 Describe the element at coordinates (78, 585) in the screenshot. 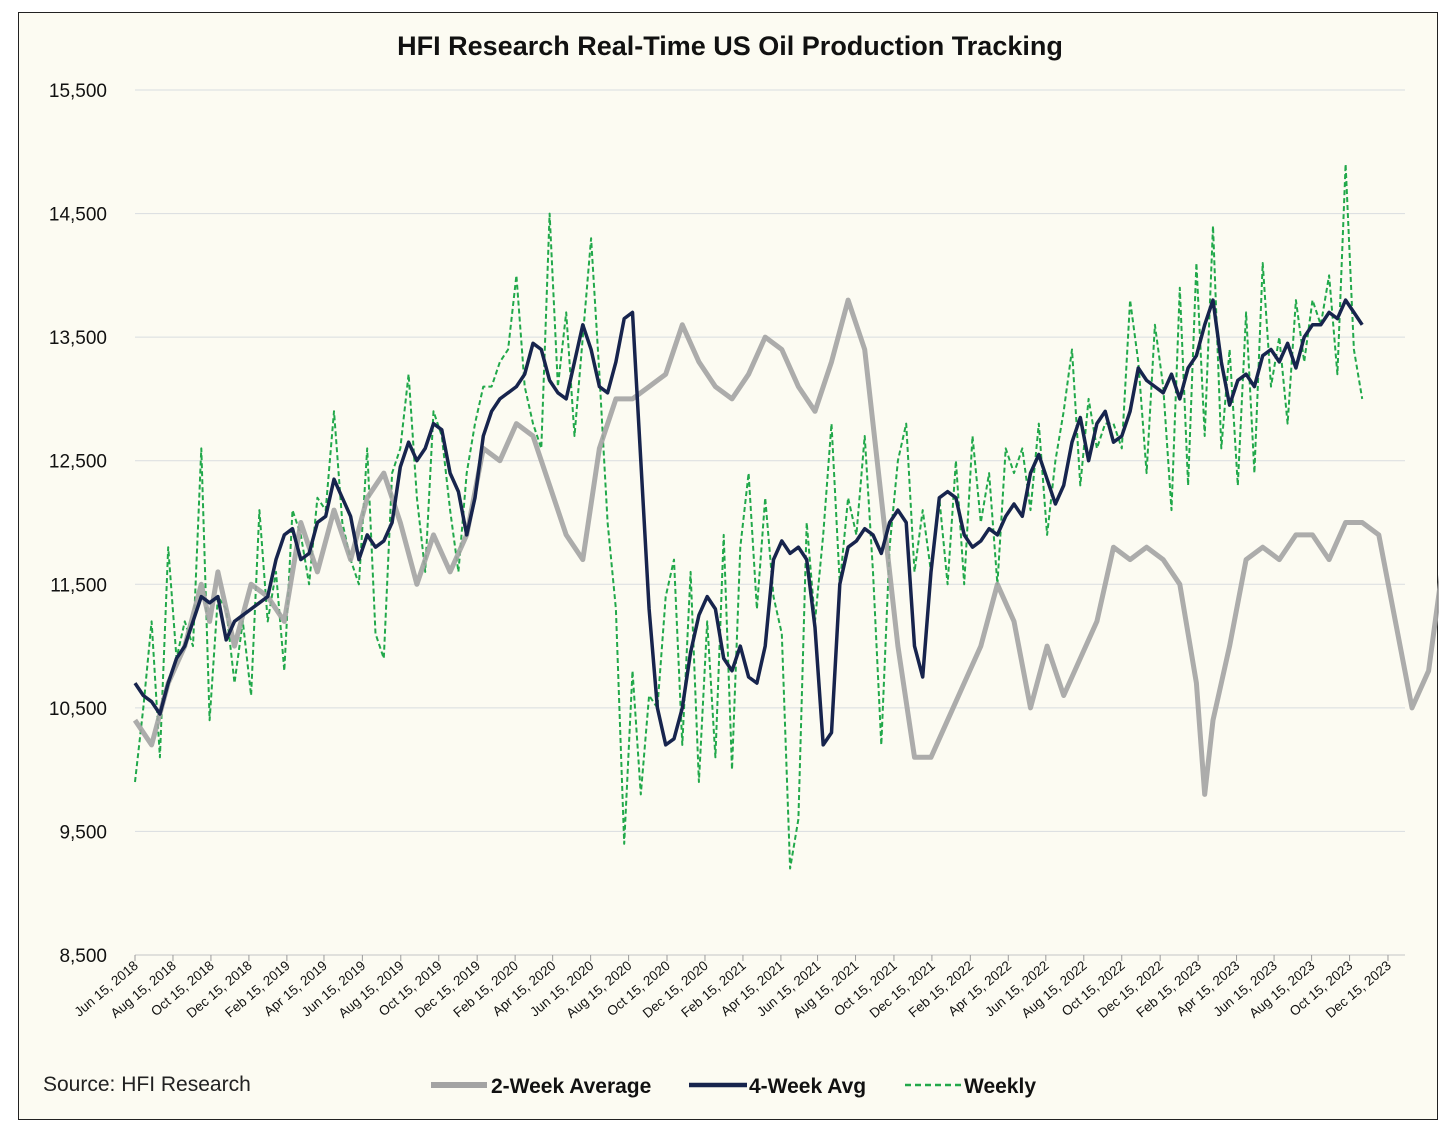

I see `y-tick-label: 11,500` at that location.